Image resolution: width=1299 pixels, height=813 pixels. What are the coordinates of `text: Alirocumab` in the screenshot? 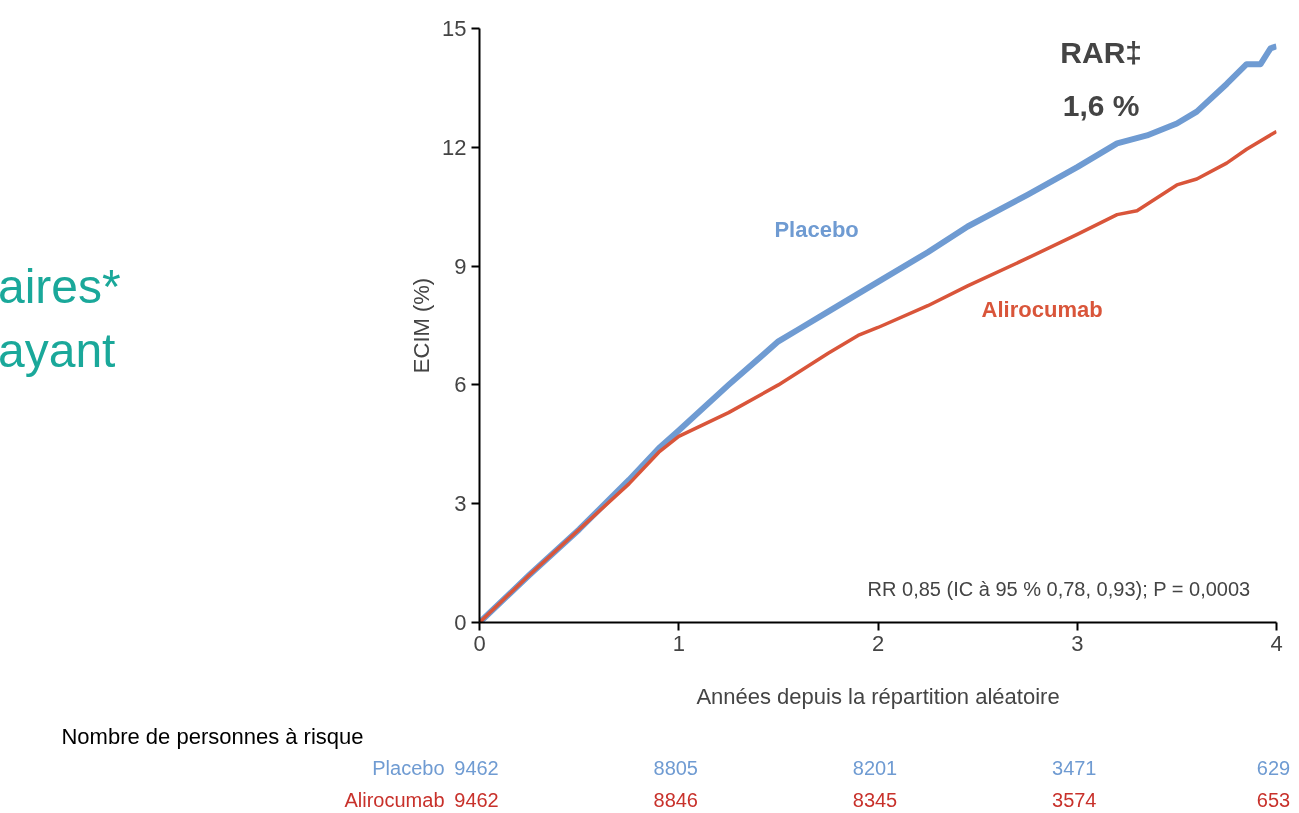 It's located at (394, 799).